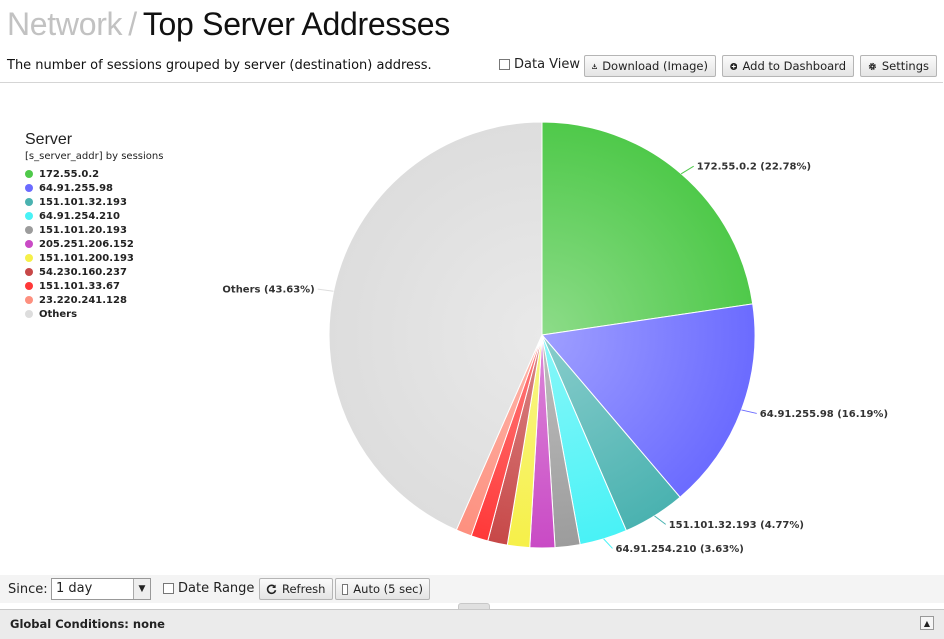  I want to click on settings-button: Settings, so click(898, 66).